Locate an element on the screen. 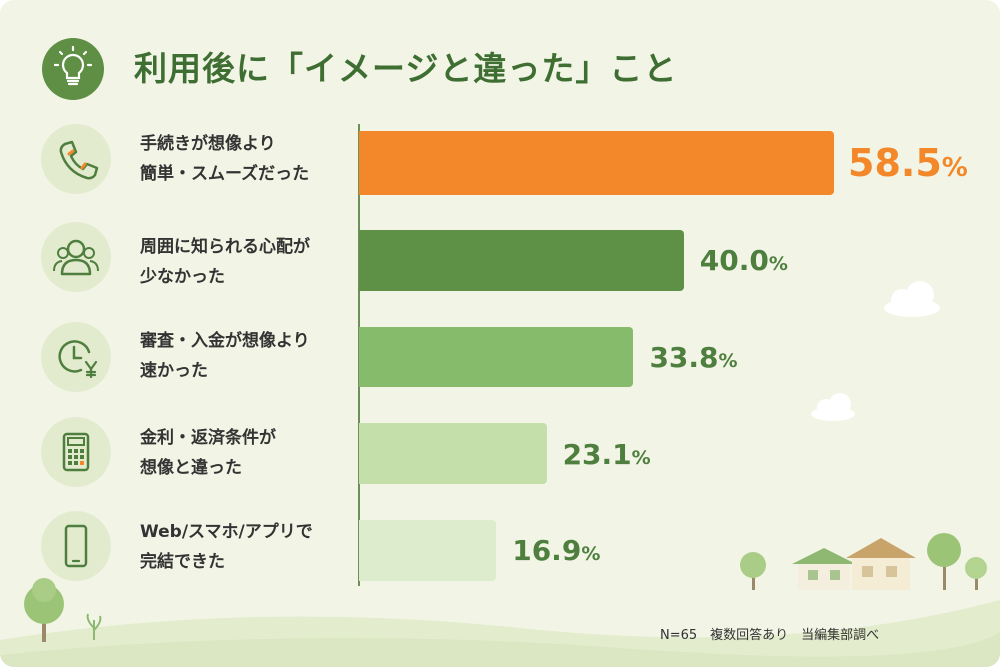  category-label: 審査・入金が想像より 速かった is located at coordinates (245, 356).